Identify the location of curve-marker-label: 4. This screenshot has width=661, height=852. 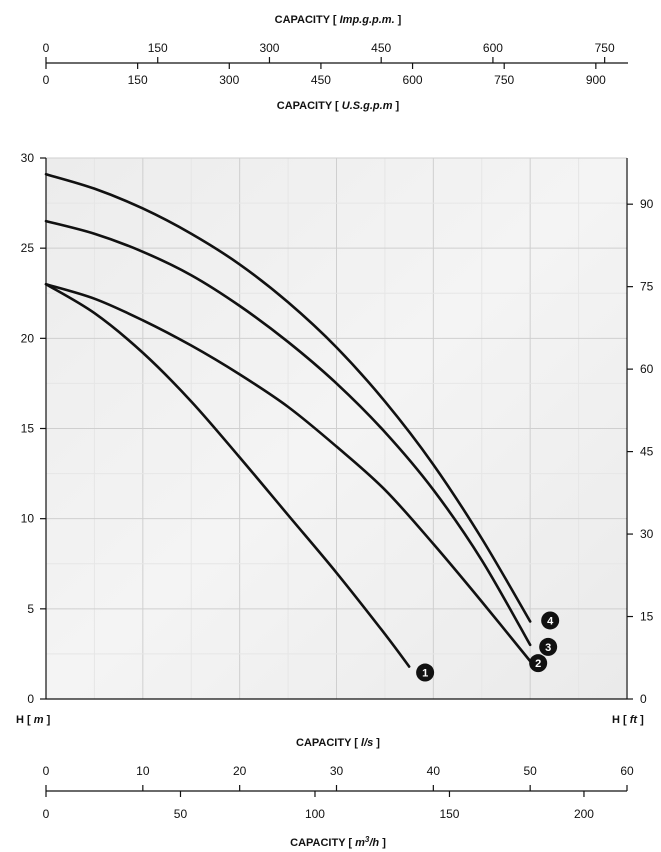
(550, 621).